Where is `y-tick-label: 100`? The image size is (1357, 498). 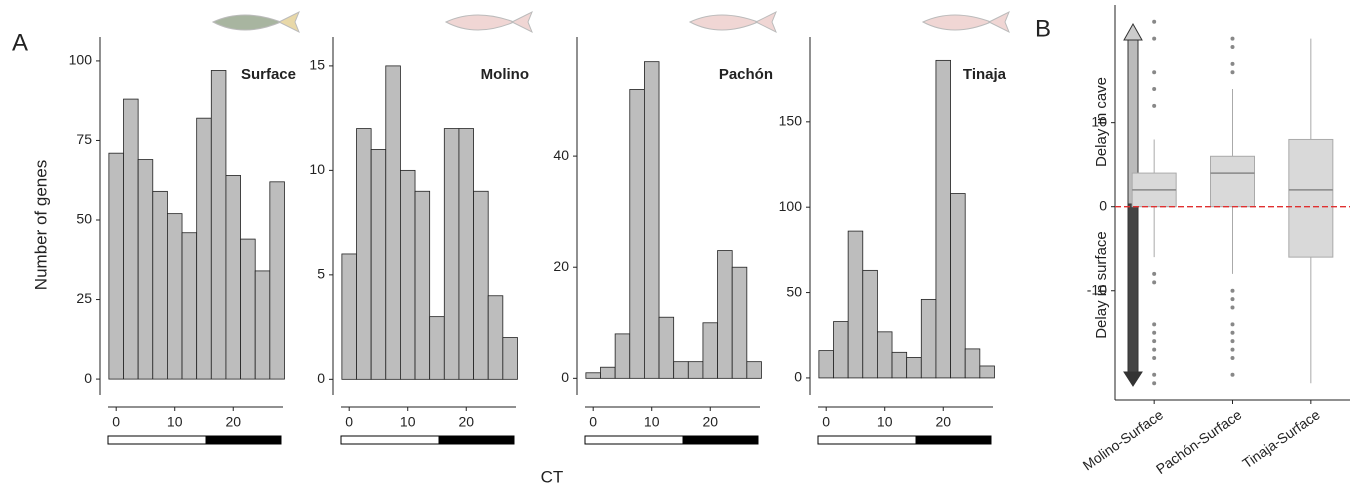 y-tick-label: 100 is located at coordinates (81, 60).